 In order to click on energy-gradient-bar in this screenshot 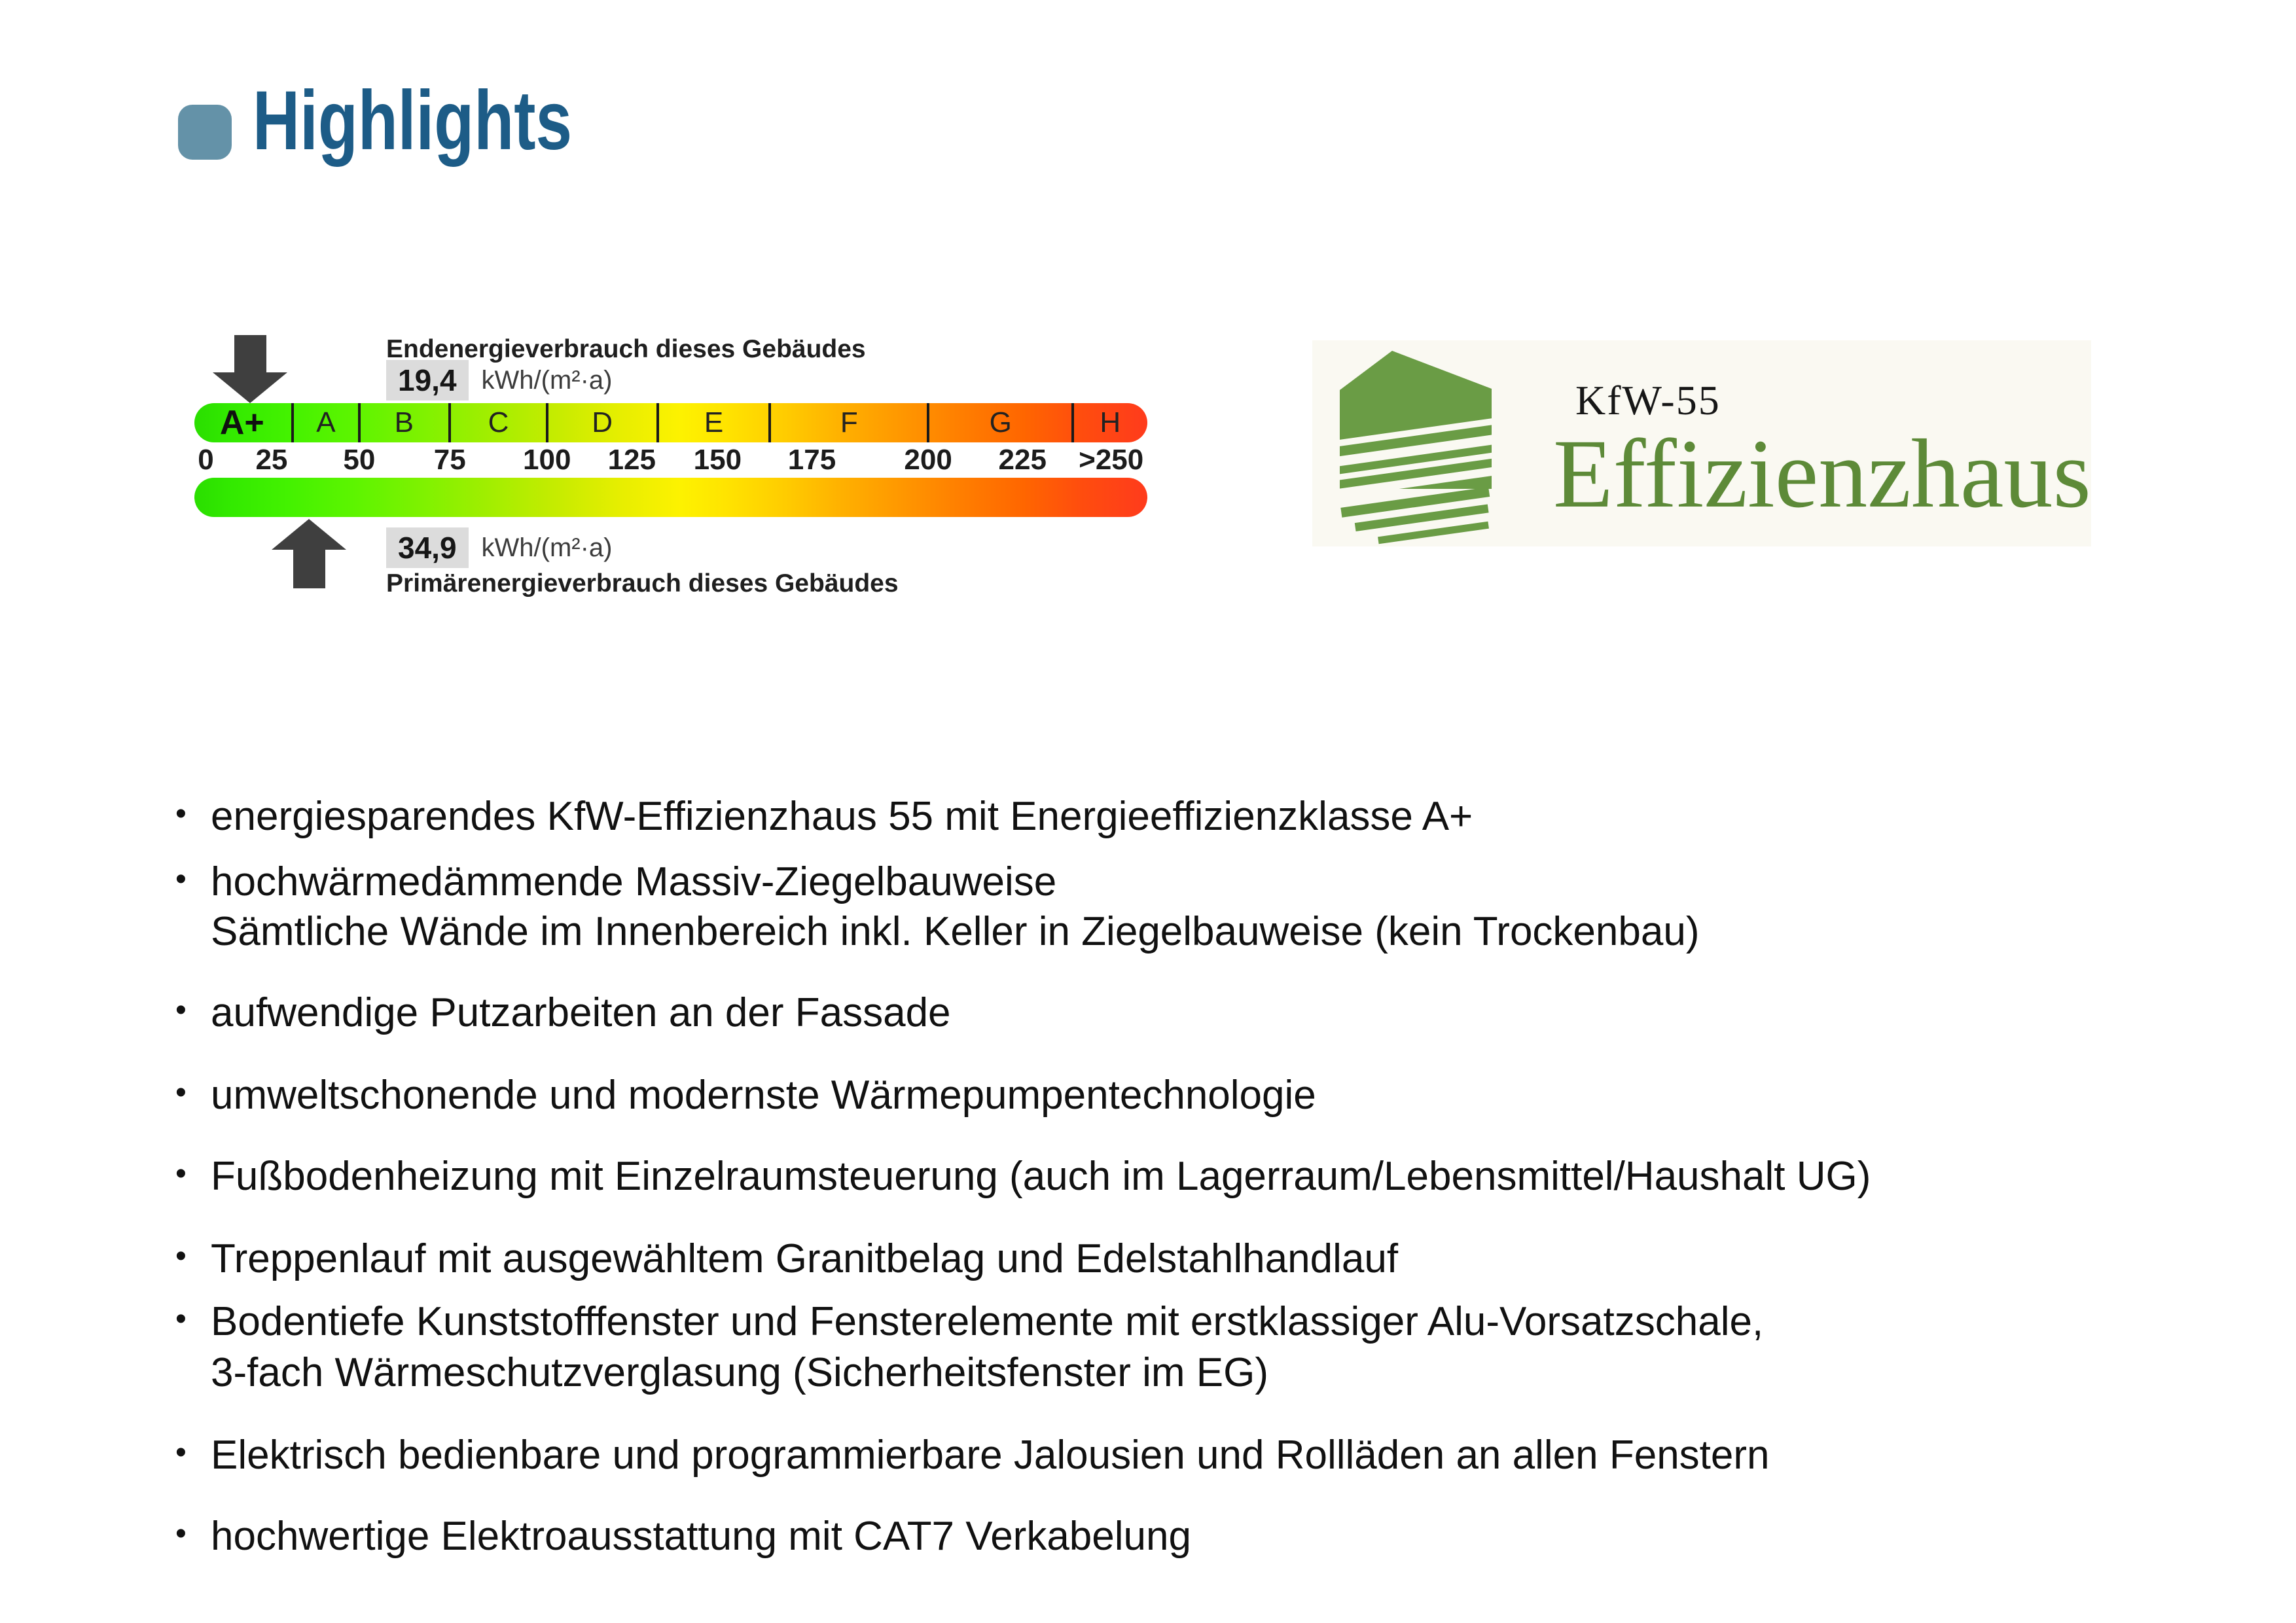, I will do `click(670, 497)`.